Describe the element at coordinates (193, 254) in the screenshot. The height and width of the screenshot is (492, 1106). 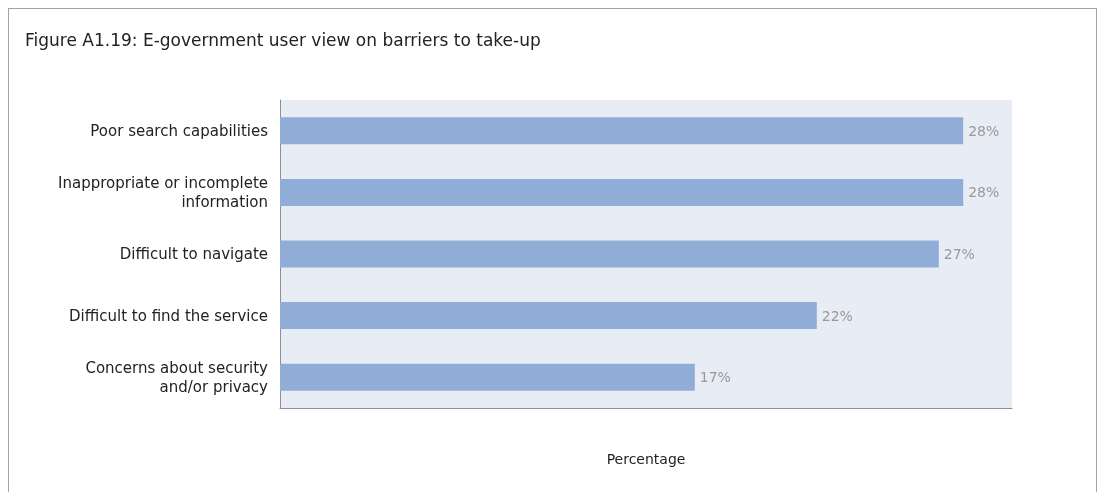
I see `y-tick-label: Difficult to navigate` at that location.